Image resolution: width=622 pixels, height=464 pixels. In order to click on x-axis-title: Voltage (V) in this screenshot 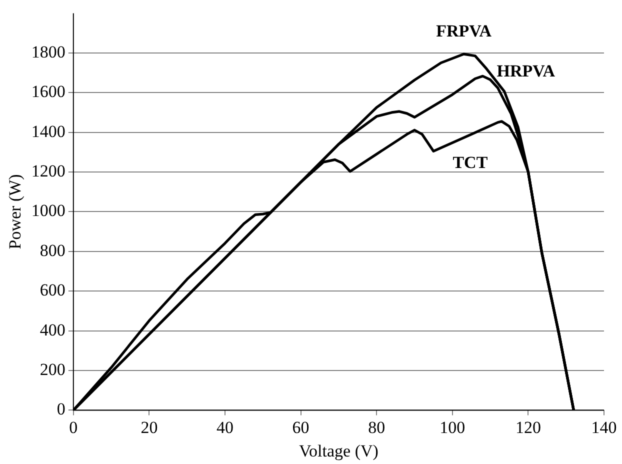, I will do `click(338, 450)`.